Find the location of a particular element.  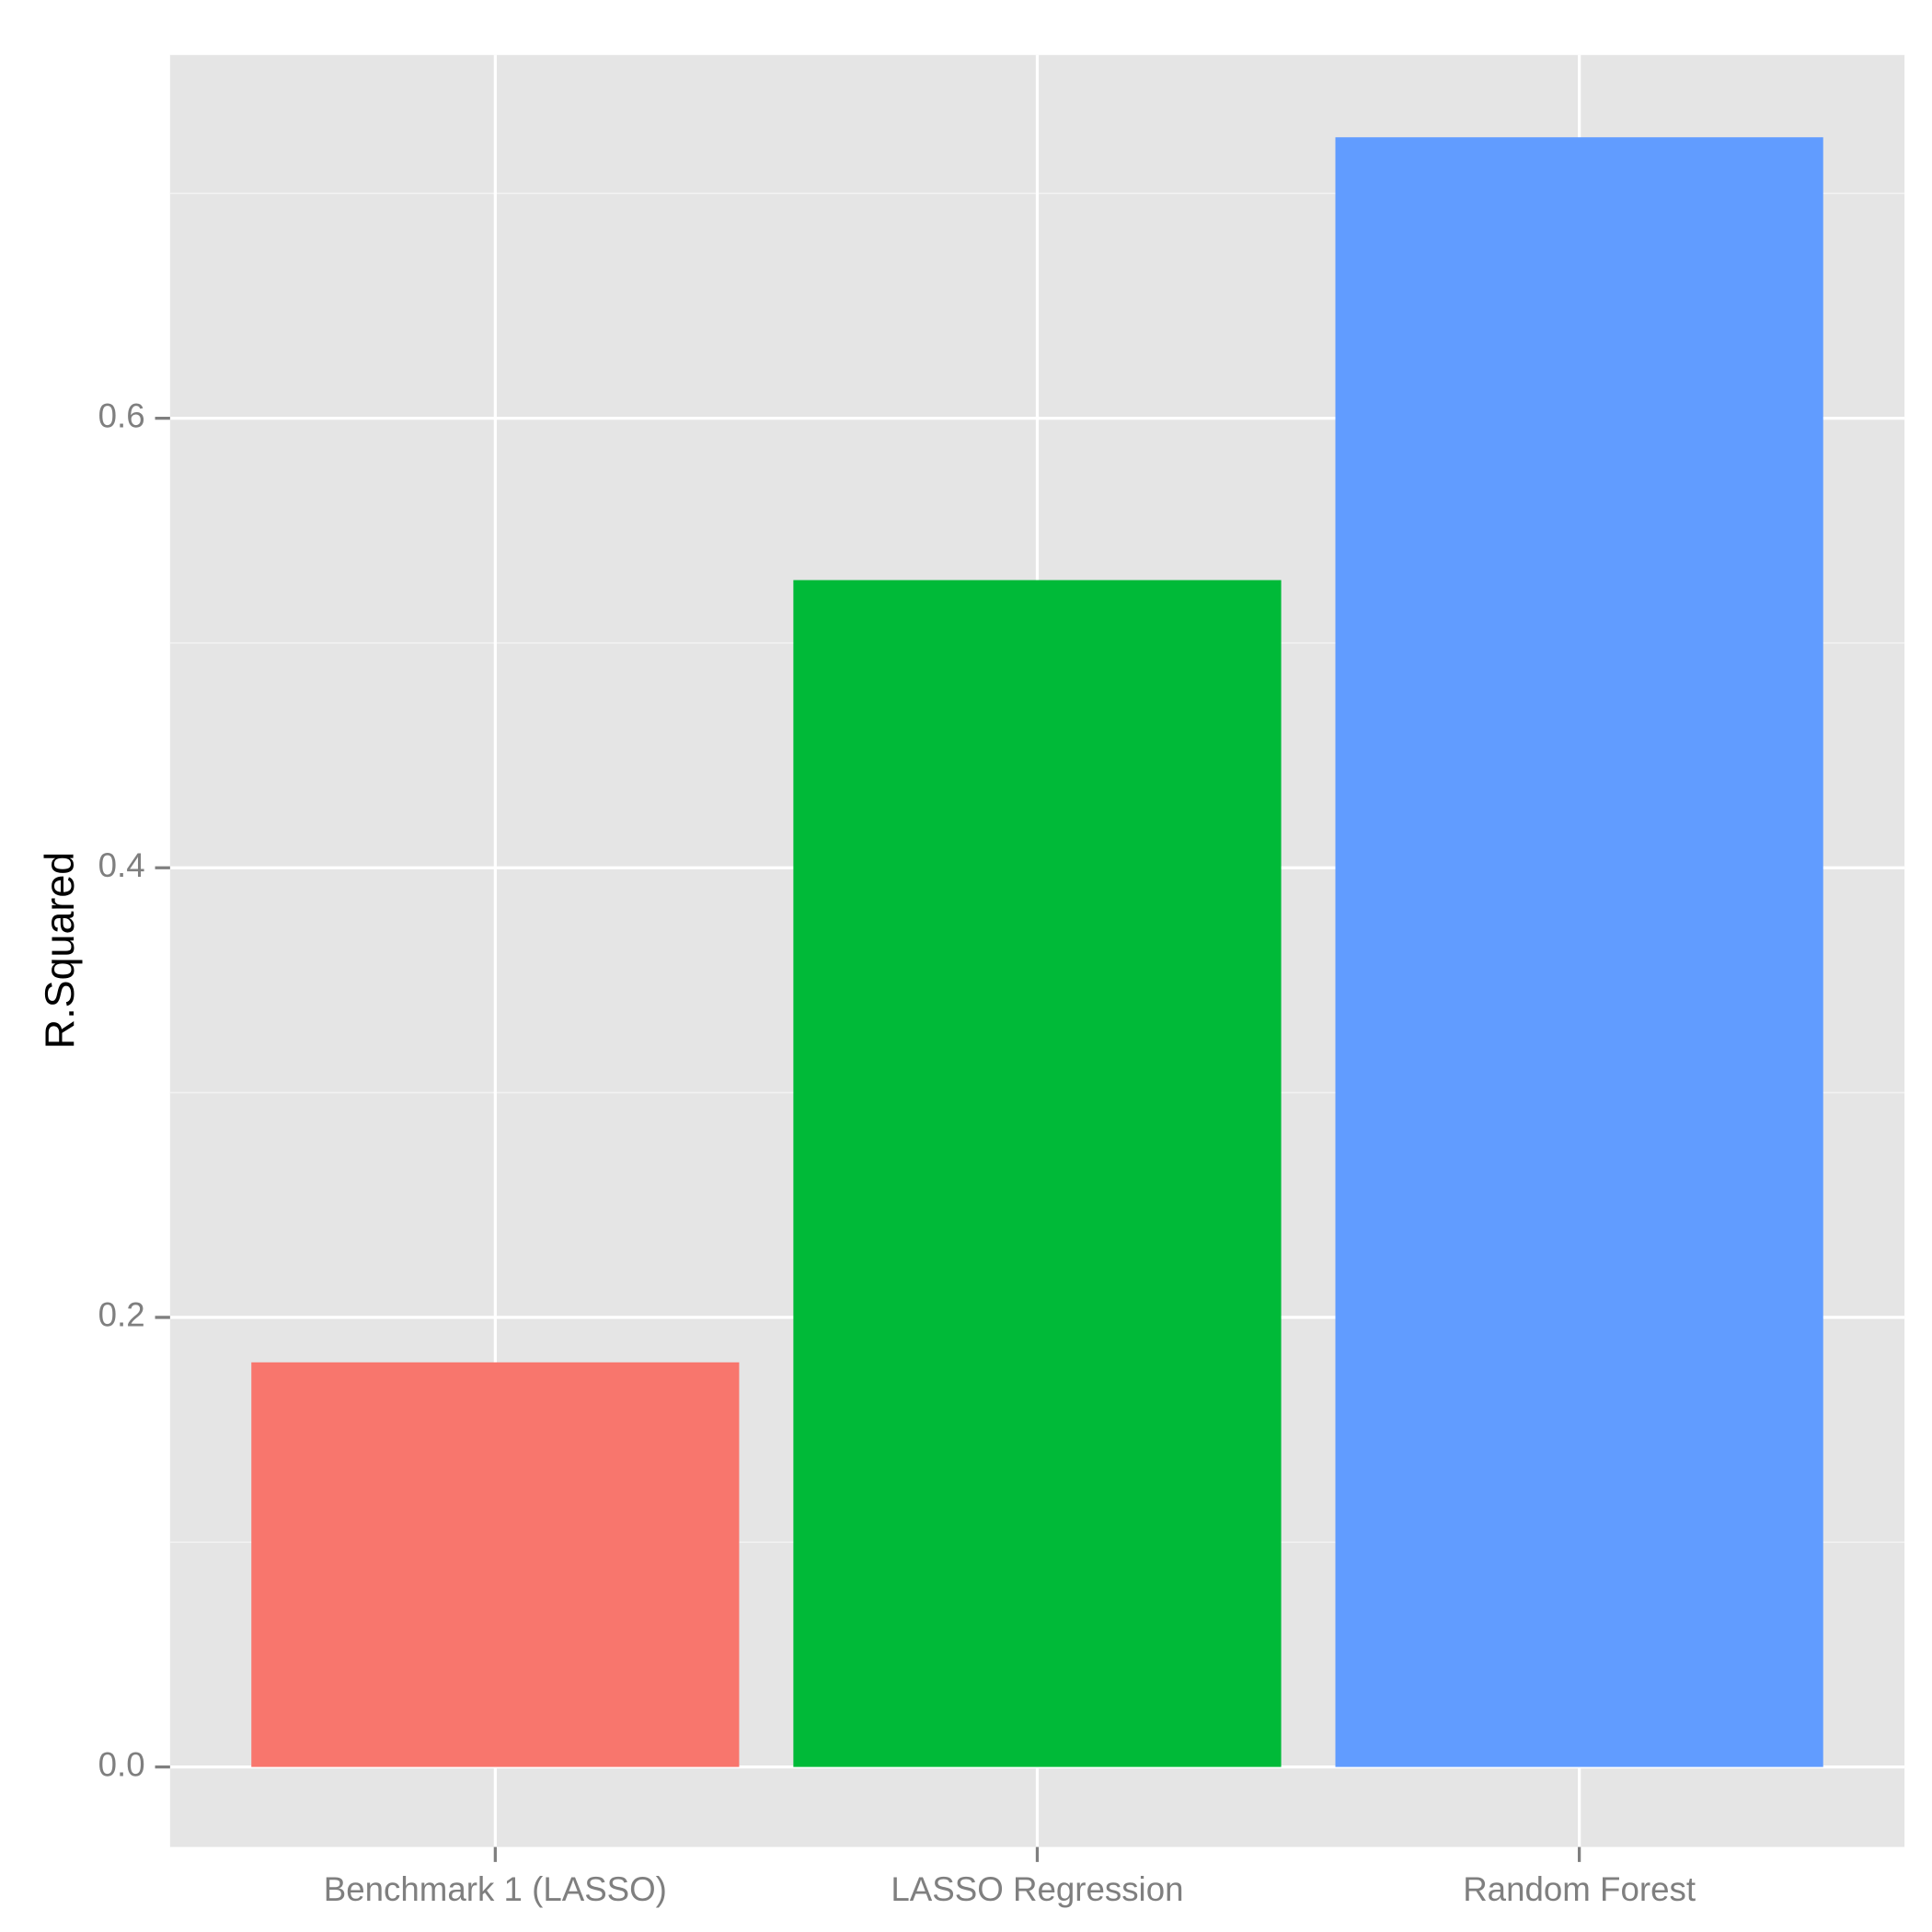

y-tick-label: 0.6 is located at coordinates (121, 415).